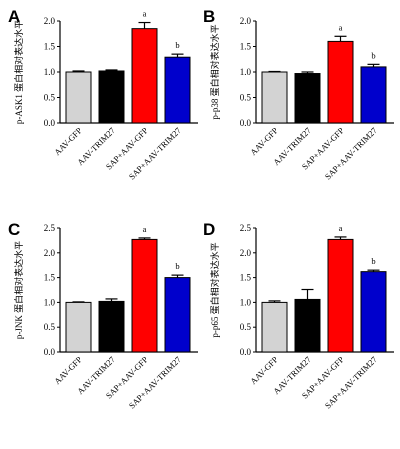 This screenshot has height=449, width=400. I want to click on y-axis-label: p-ASK1 蛋白相对表达水平, so click(18, 72).